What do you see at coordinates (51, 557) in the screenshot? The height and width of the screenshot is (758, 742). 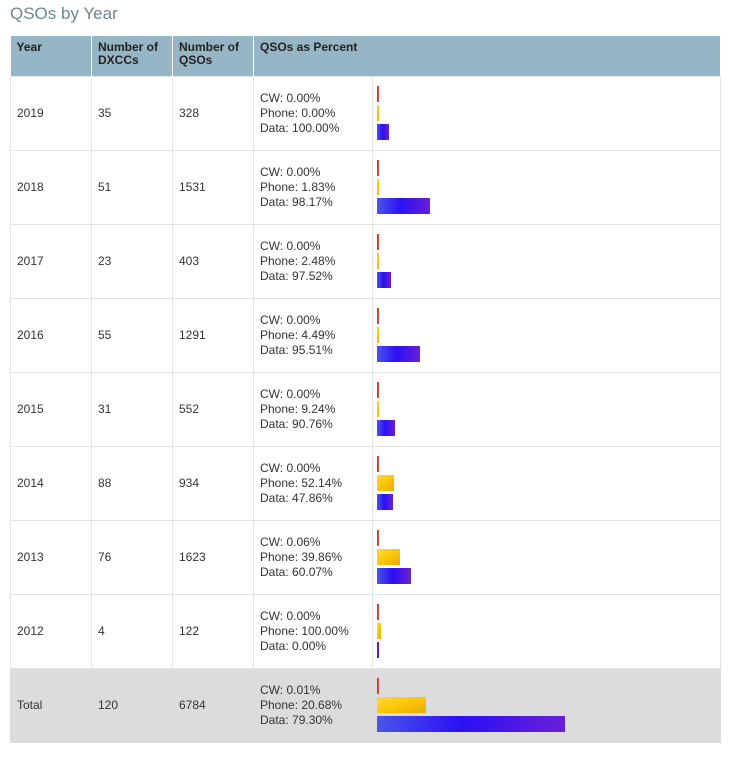 I see `year-cell: 2013` at bounding box center [51, 557].